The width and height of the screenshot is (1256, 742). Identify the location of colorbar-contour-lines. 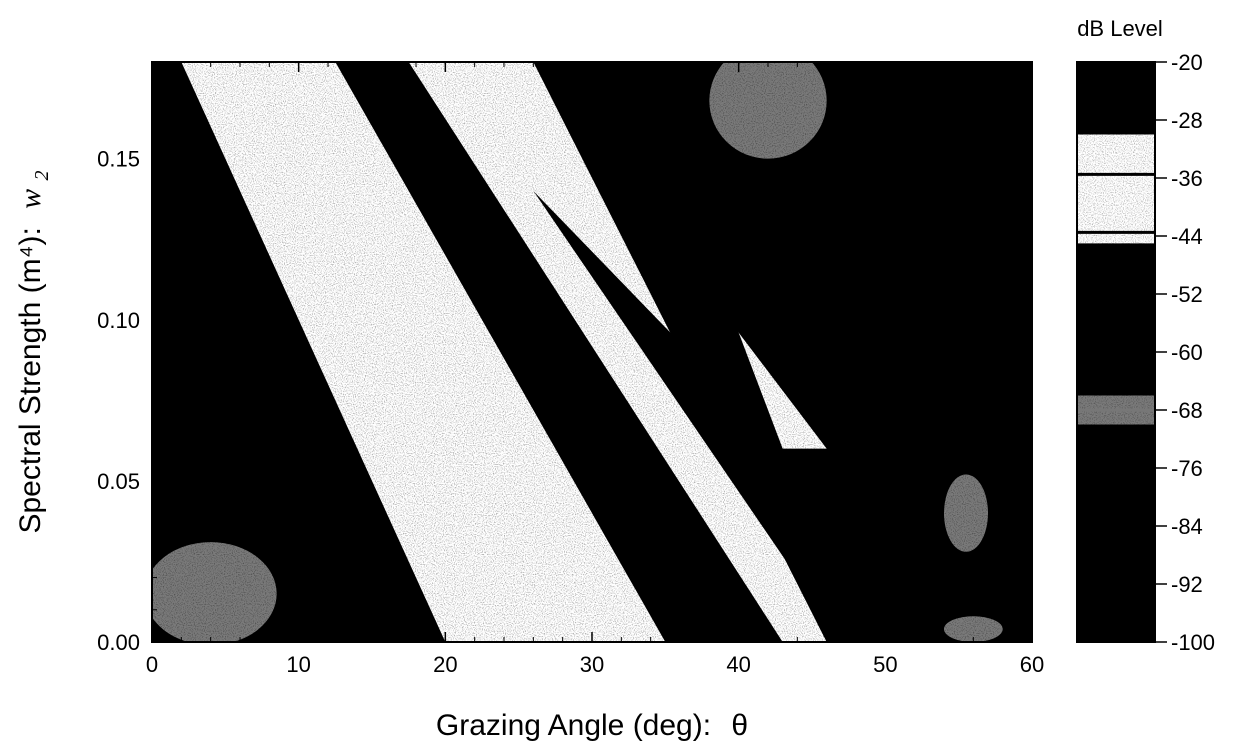
(1116, 292).